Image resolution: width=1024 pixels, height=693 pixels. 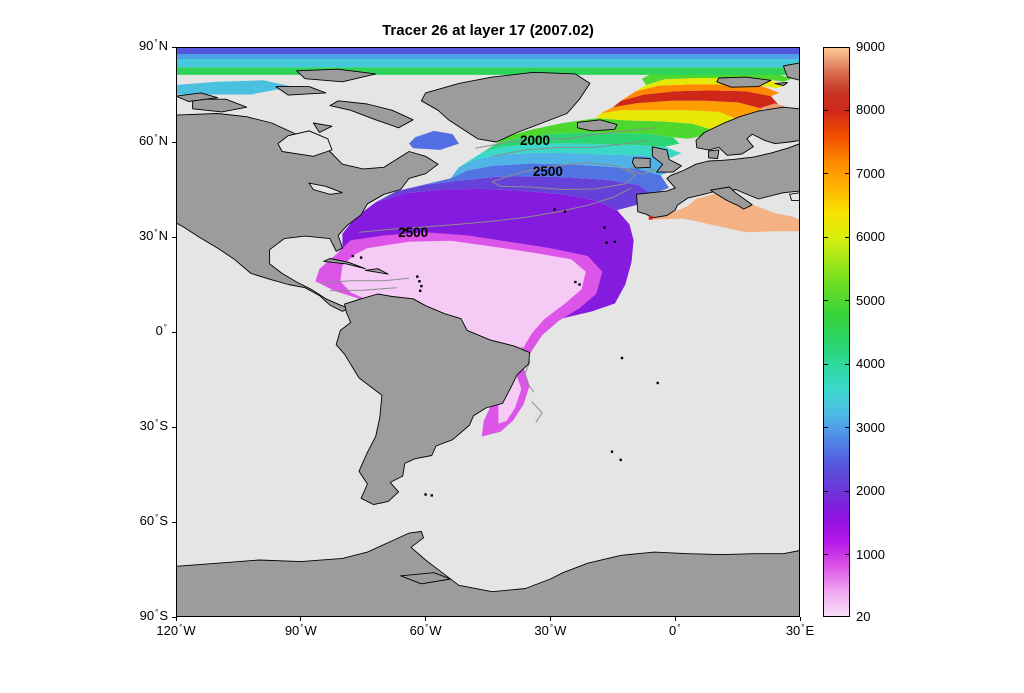 I want to click on colorbar-tick-label: 1000, so click(x=870, y=554).